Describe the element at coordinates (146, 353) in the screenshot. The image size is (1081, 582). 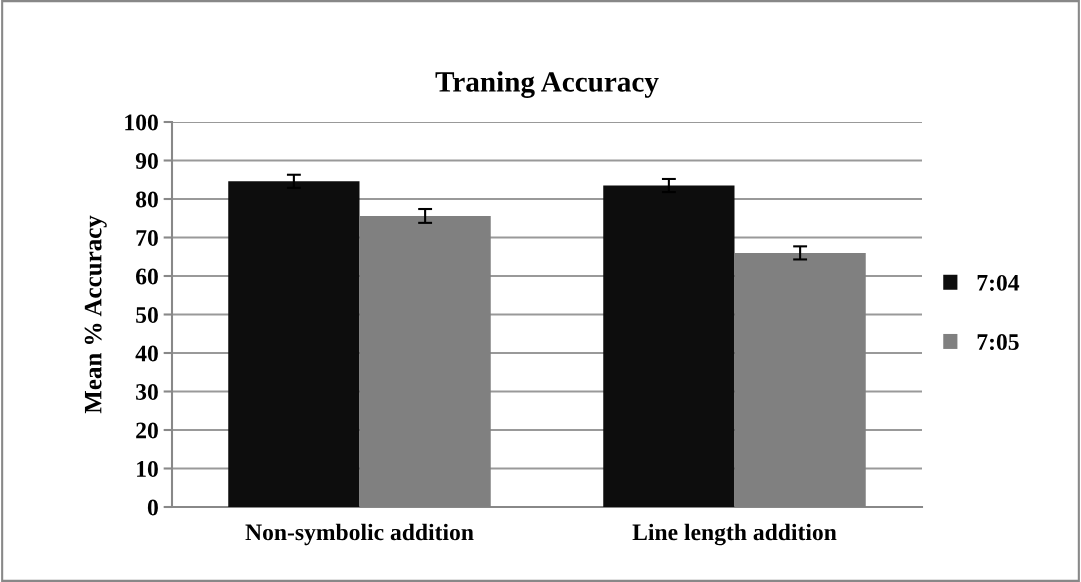
I see `y-tick-label: 40` at that location.